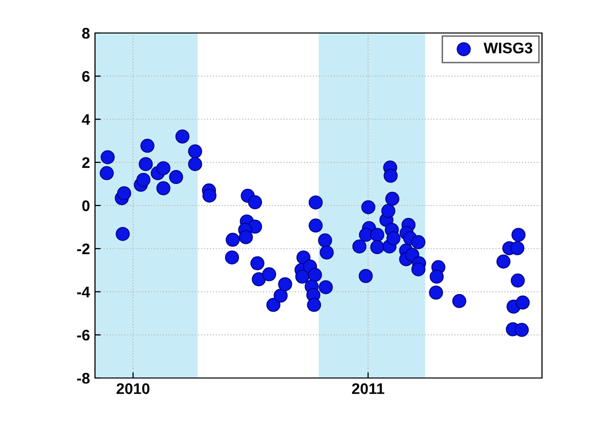  What do you see at coordinates (83, 335) in the screenshot?
I see `y-tick-label: -6` at bounding box center [83, 335].